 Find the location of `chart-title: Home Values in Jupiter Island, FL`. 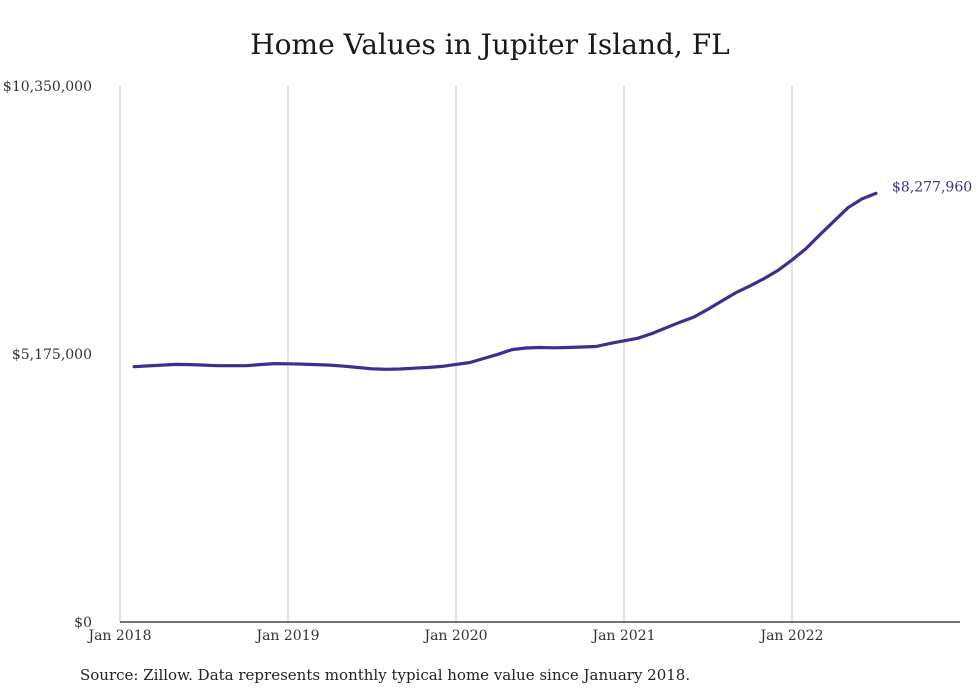

chart-title: Home Values in Jupiter Island, FL is located at coordinates (490, 44).